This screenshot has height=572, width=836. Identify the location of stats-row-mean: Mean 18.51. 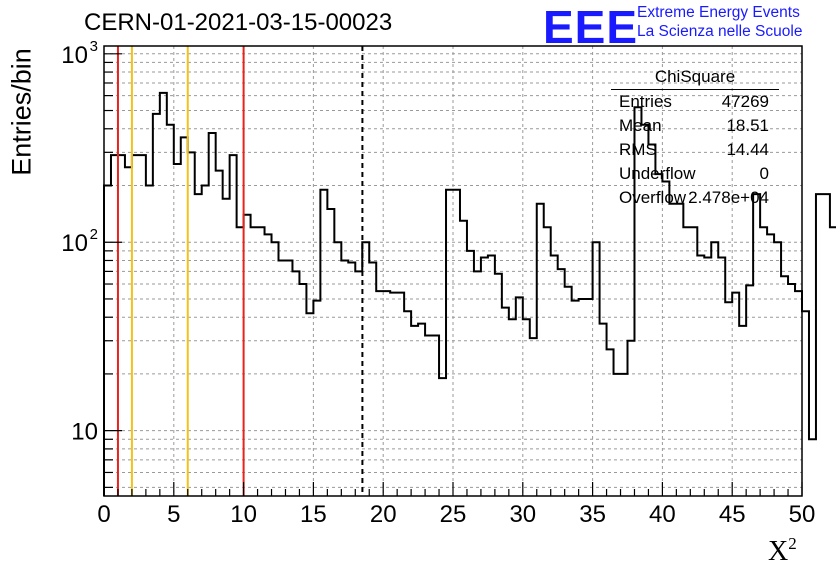
(695, 126).